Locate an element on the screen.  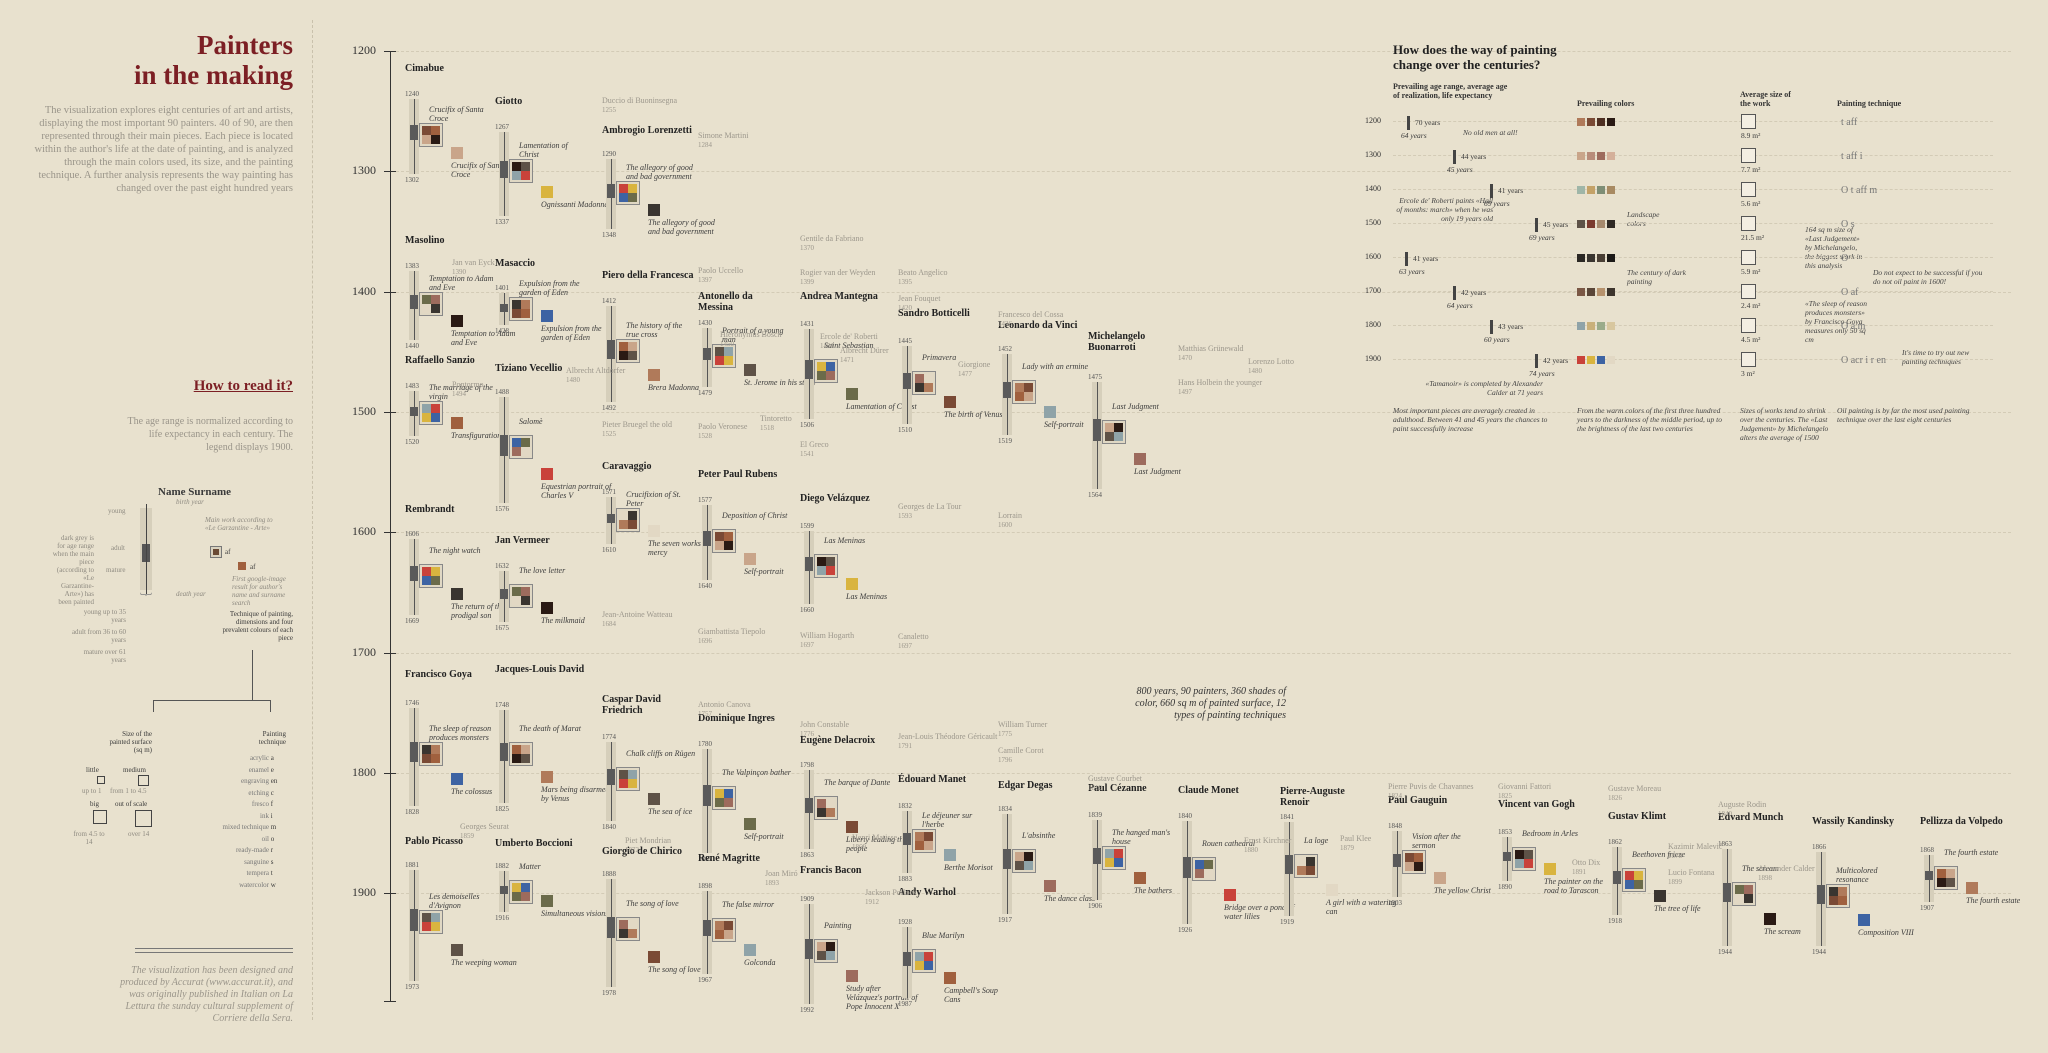
artwork-label: Rouen cathedral is located at coordinates (1229, 844).